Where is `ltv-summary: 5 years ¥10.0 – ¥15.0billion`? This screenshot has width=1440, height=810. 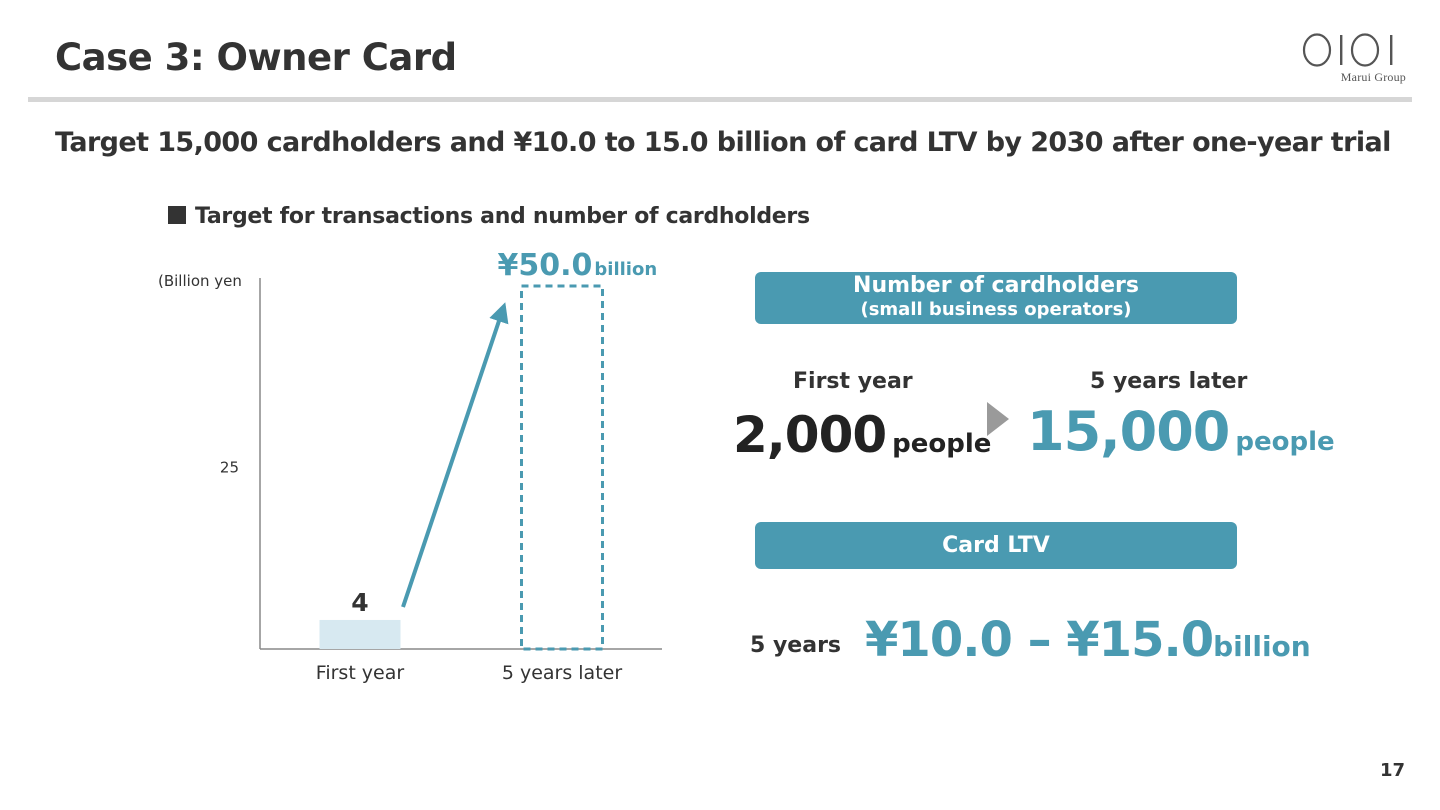 ltv-summary: 5 years ¥10.0 – ¥15.0billion is located at coordinates (1030, 640).